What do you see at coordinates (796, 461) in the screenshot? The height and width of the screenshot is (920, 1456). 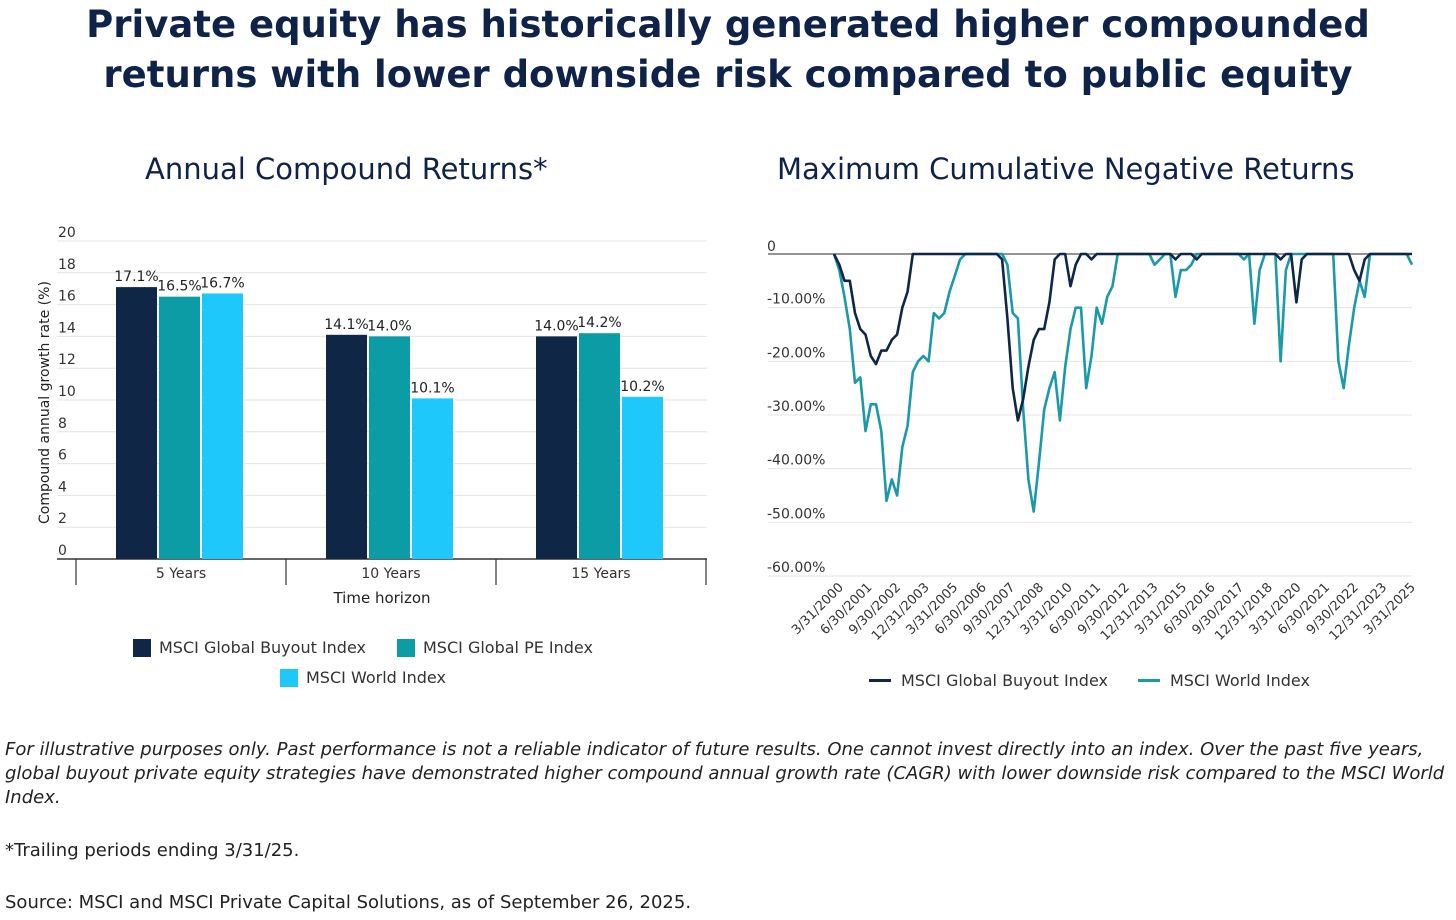 I see `y-tick-label: -40.00%` at bounding box center [796, 461].